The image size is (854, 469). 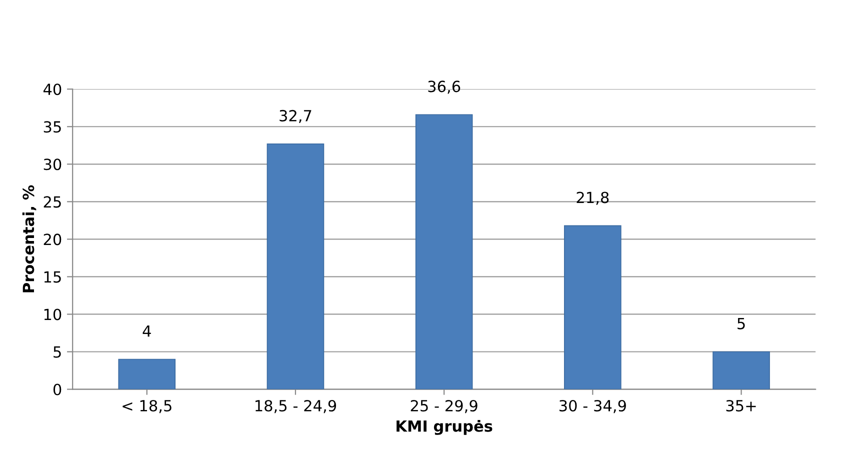 I want to click on data-label: 4, so click(x=146, y=331).